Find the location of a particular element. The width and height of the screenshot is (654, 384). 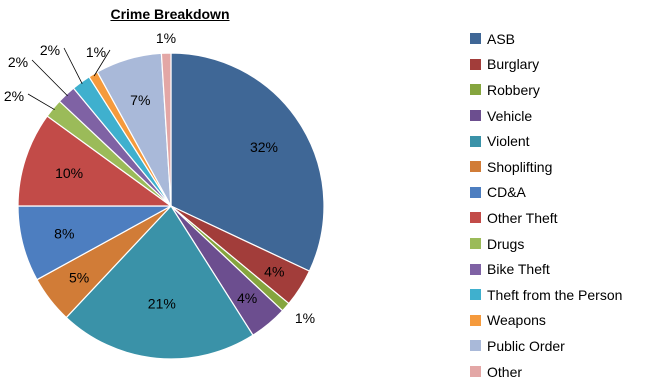

chart-title: Crime Breakdown is located at coordinates (170, 14).